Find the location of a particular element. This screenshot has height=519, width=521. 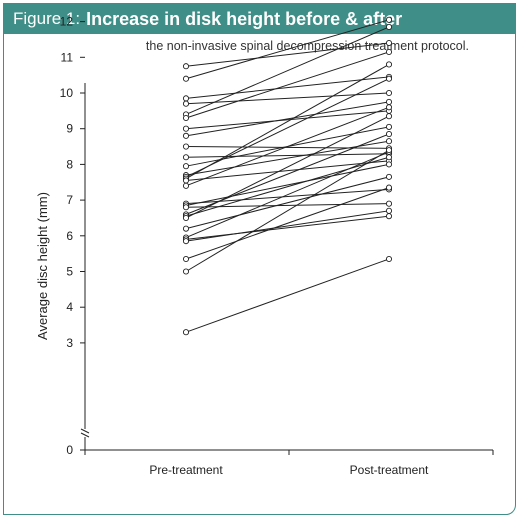

y-tick-label: 11 is located at coordinates (67, 57).